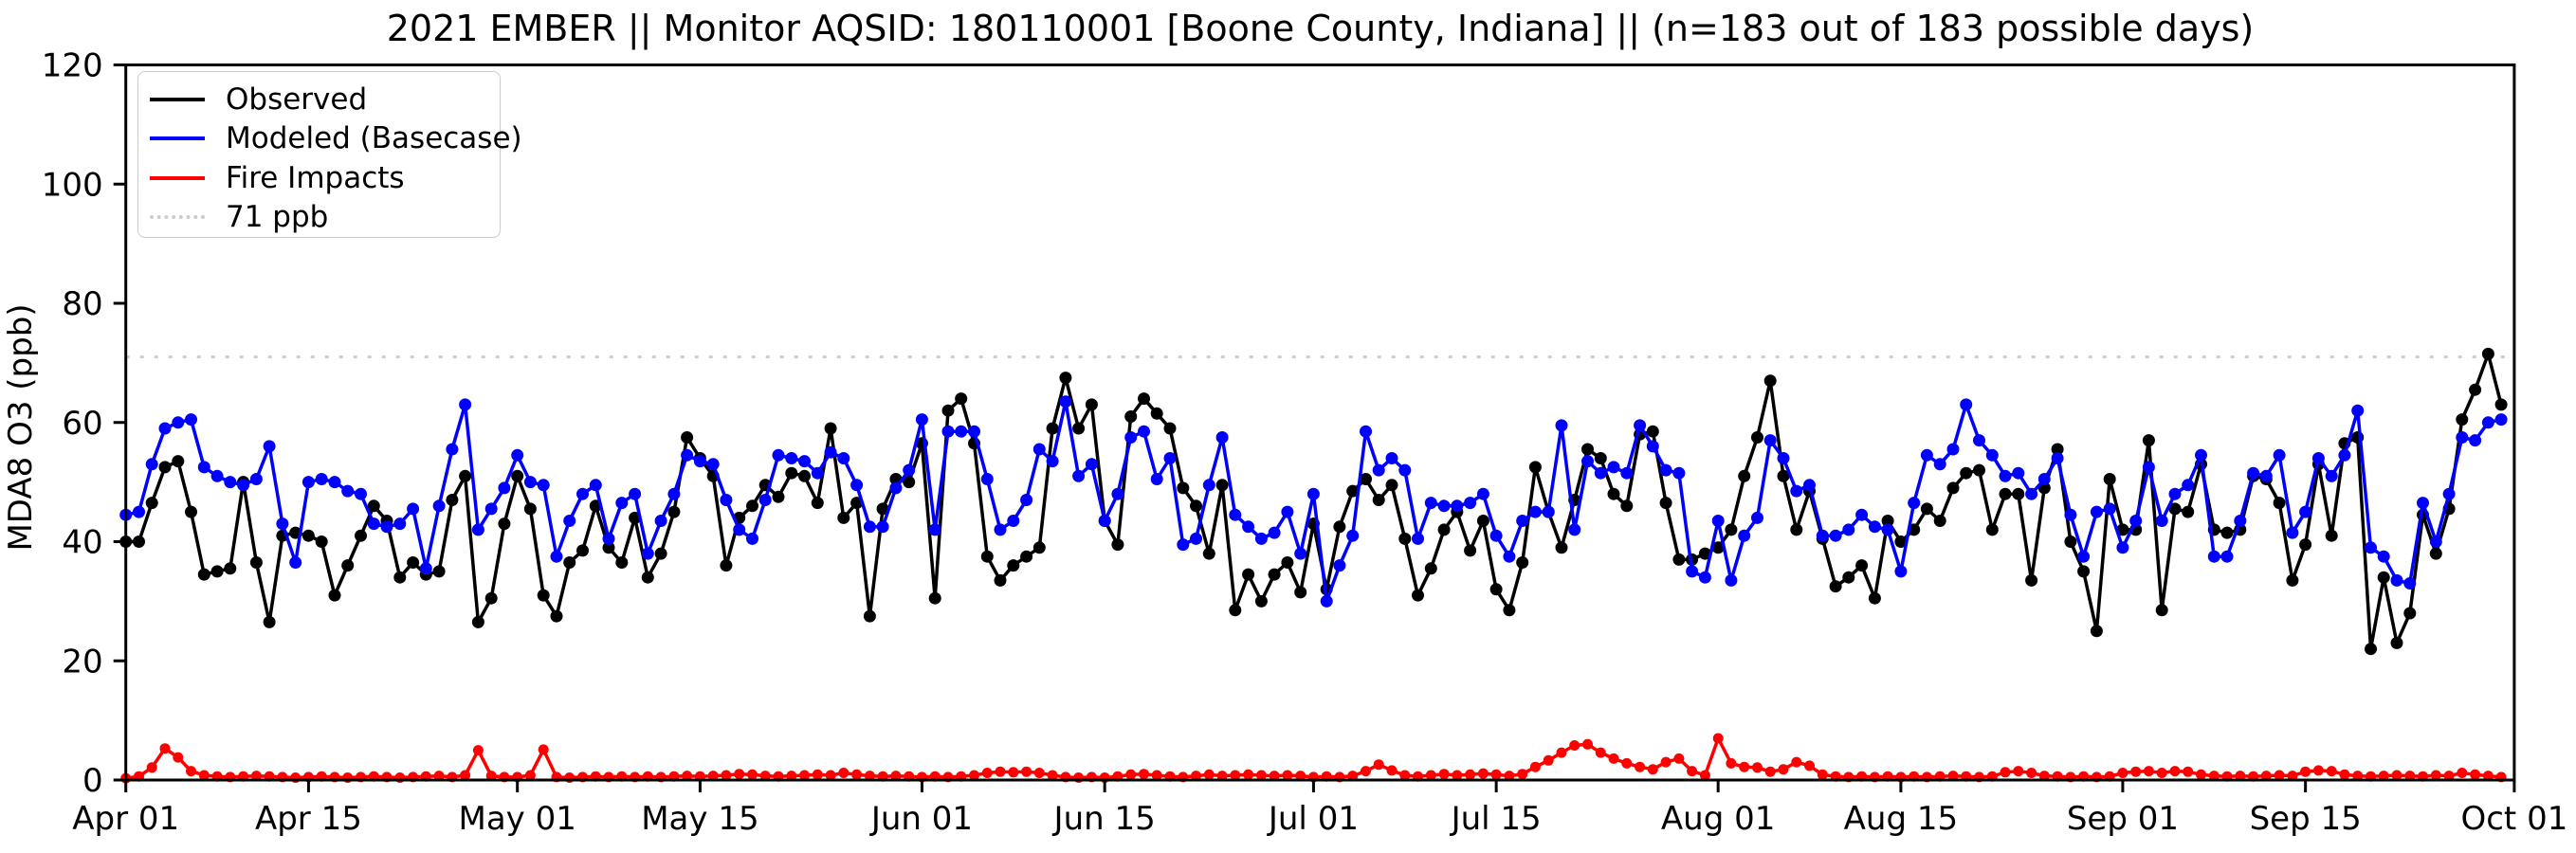 The image size is (2576, 853). I want to click on y-tick-label: 100, so click(72, 185).